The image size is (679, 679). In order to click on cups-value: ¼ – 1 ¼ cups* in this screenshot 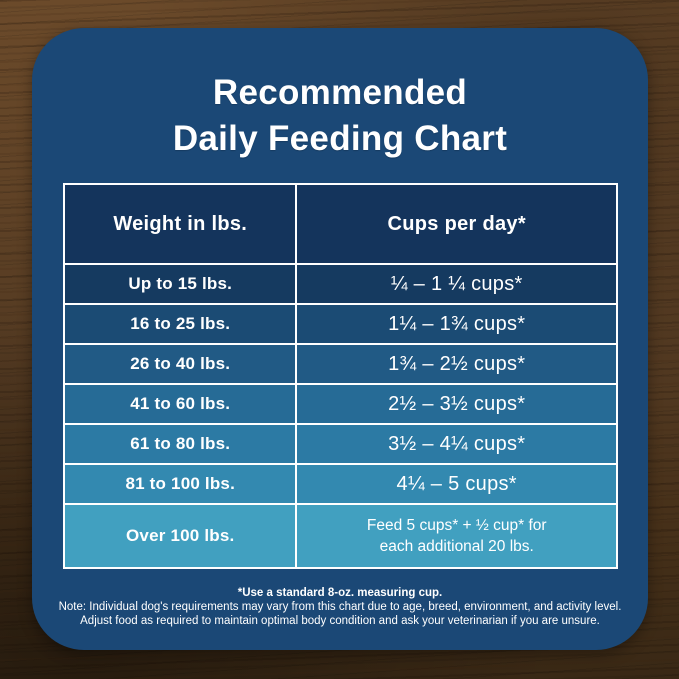, I will do `click(456, 283)`.